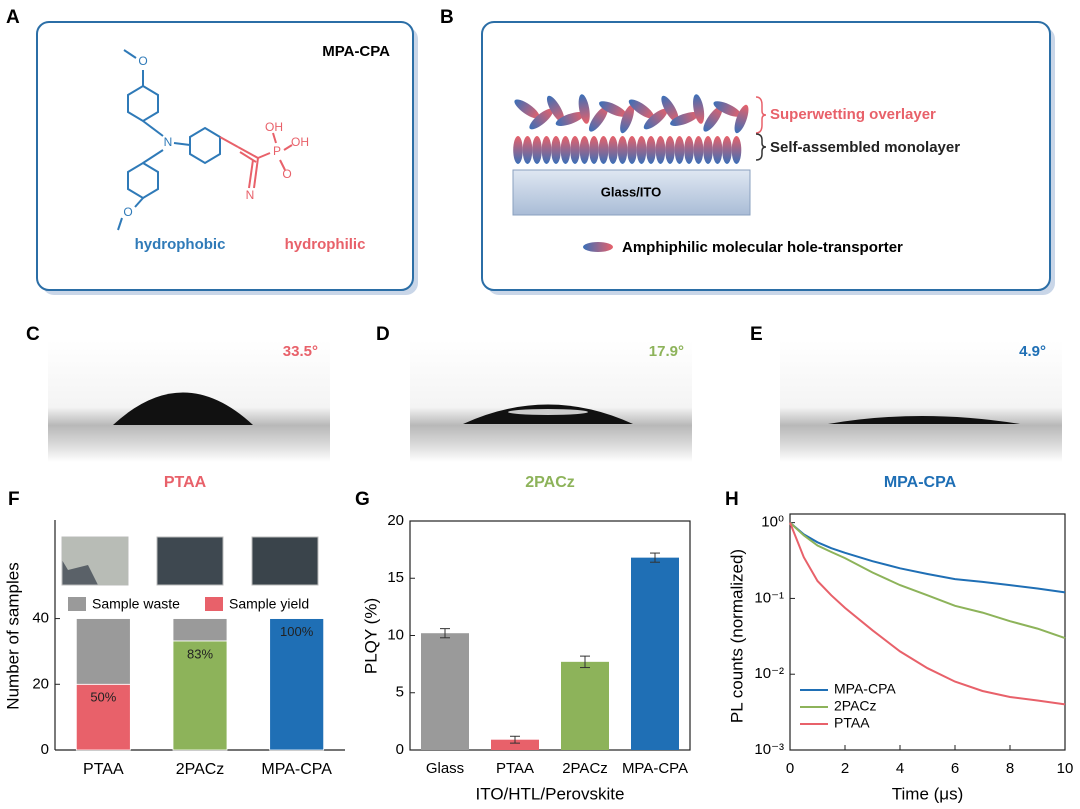 This screenshot has width=1080, height=809. Describe the element at coordinates (12, 635) in the screenshot. I see `y-axis-title: Number of samples` at that location.